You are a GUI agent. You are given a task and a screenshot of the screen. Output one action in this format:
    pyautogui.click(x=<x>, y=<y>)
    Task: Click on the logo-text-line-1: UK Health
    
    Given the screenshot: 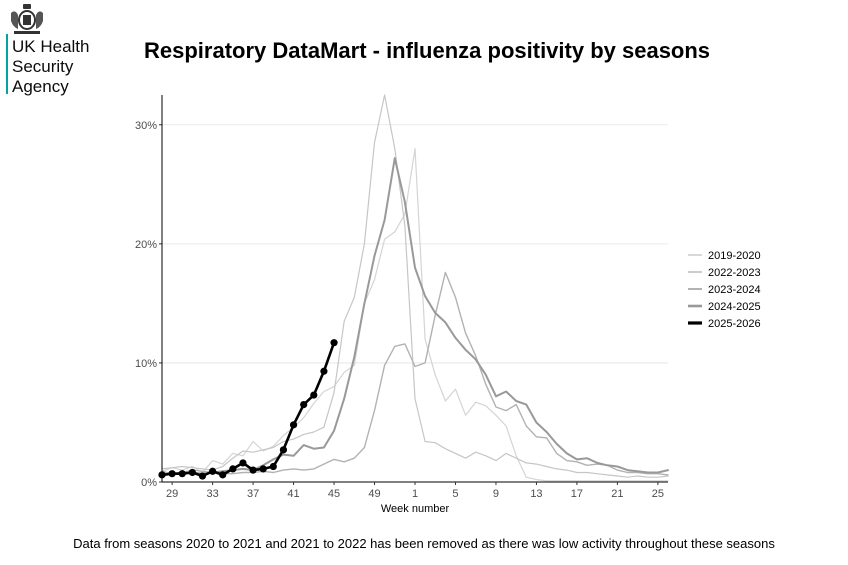 What is the action you would take?
    pyautogui.click(x=51, y=46)
    